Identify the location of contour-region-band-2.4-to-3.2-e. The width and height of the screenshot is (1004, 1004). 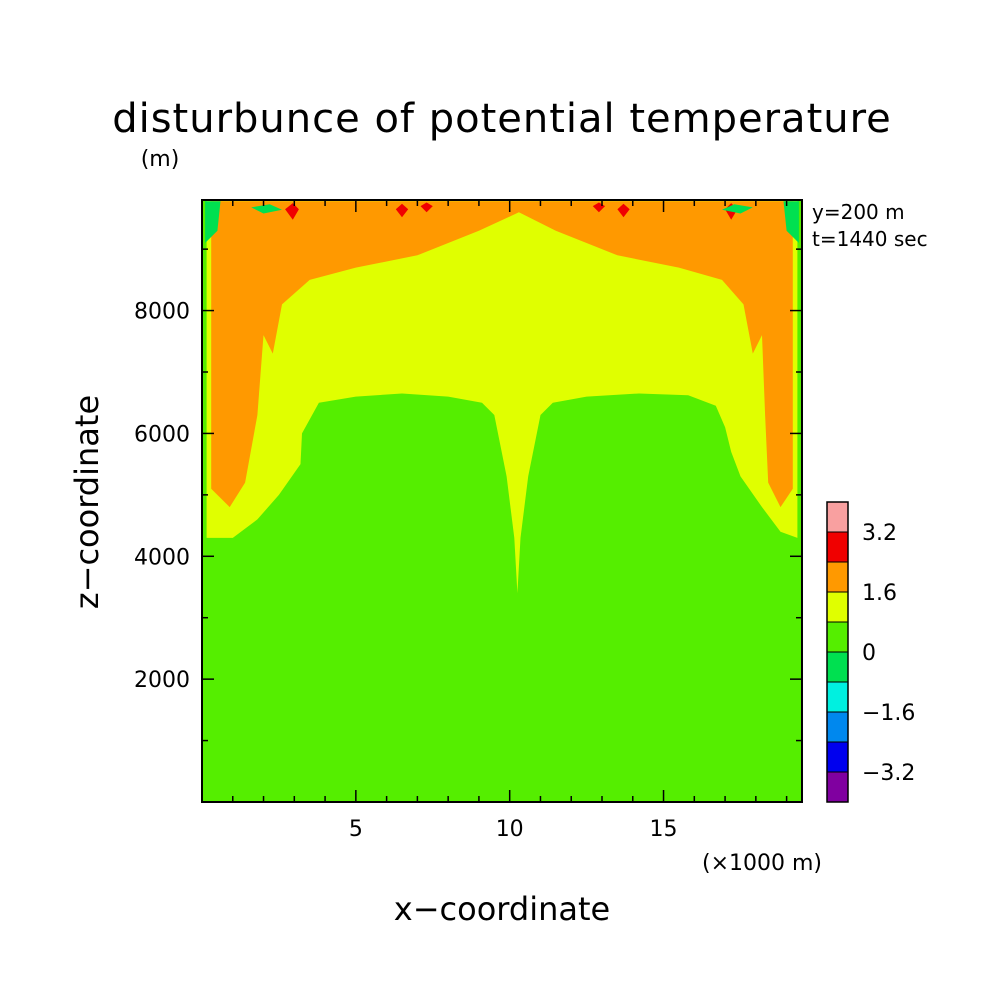
(623, 210).